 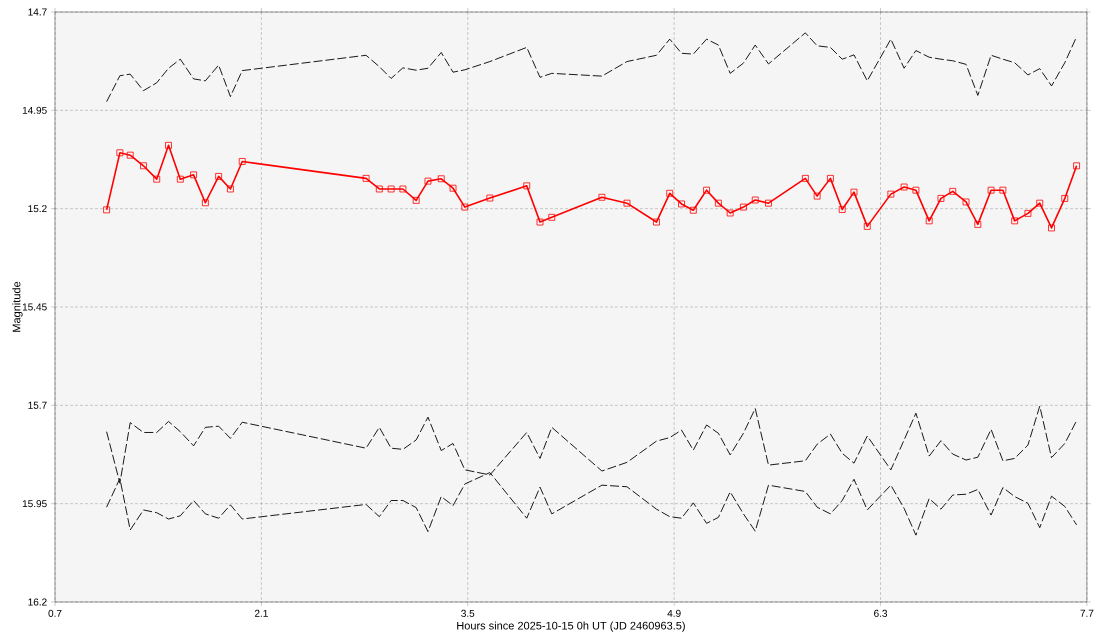 I want to click on x-axis-title: Hours since 2025-10-15 0h UT (JD 2460963.5), so click(x=571, y=626).